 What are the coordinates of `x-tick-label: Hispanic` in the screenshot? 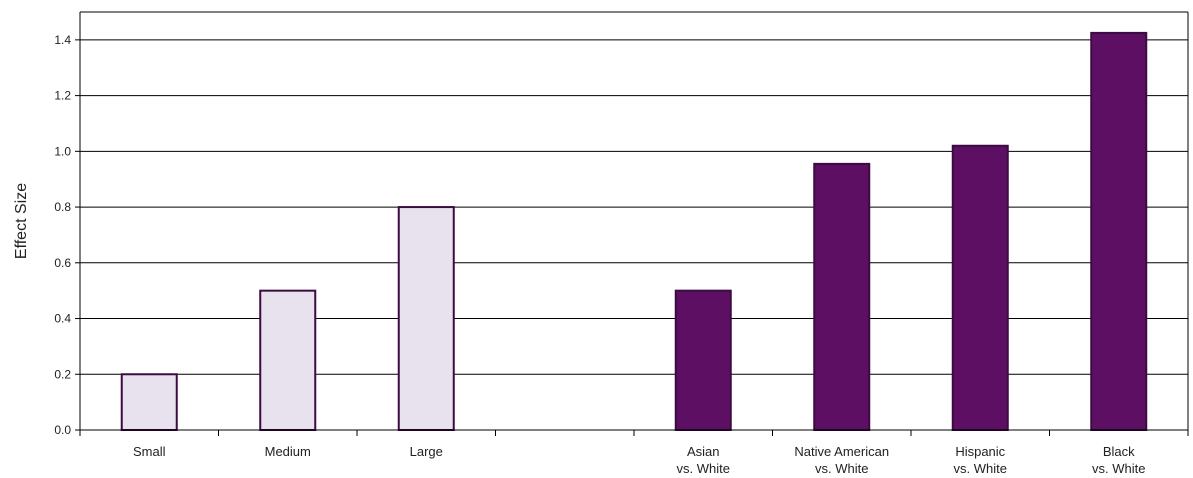 It's located at (980, 451).